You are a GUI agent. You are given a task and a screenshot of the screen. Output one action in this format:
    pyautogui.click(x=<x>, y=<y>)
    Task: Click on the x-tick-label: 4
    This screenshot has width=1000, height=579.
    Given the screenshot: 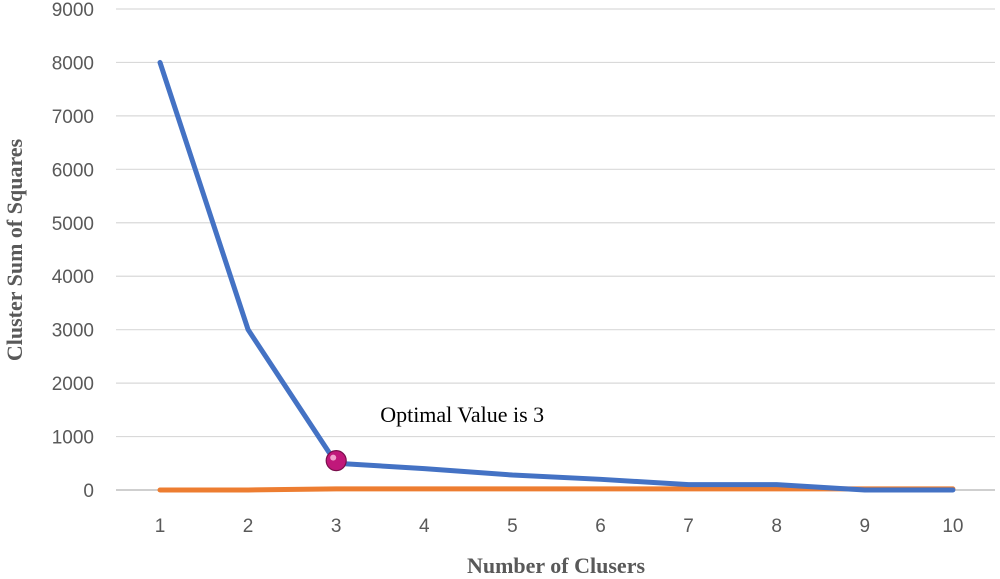 What is the action you would take?
    pyautogui.click(x=424, y=526)
    